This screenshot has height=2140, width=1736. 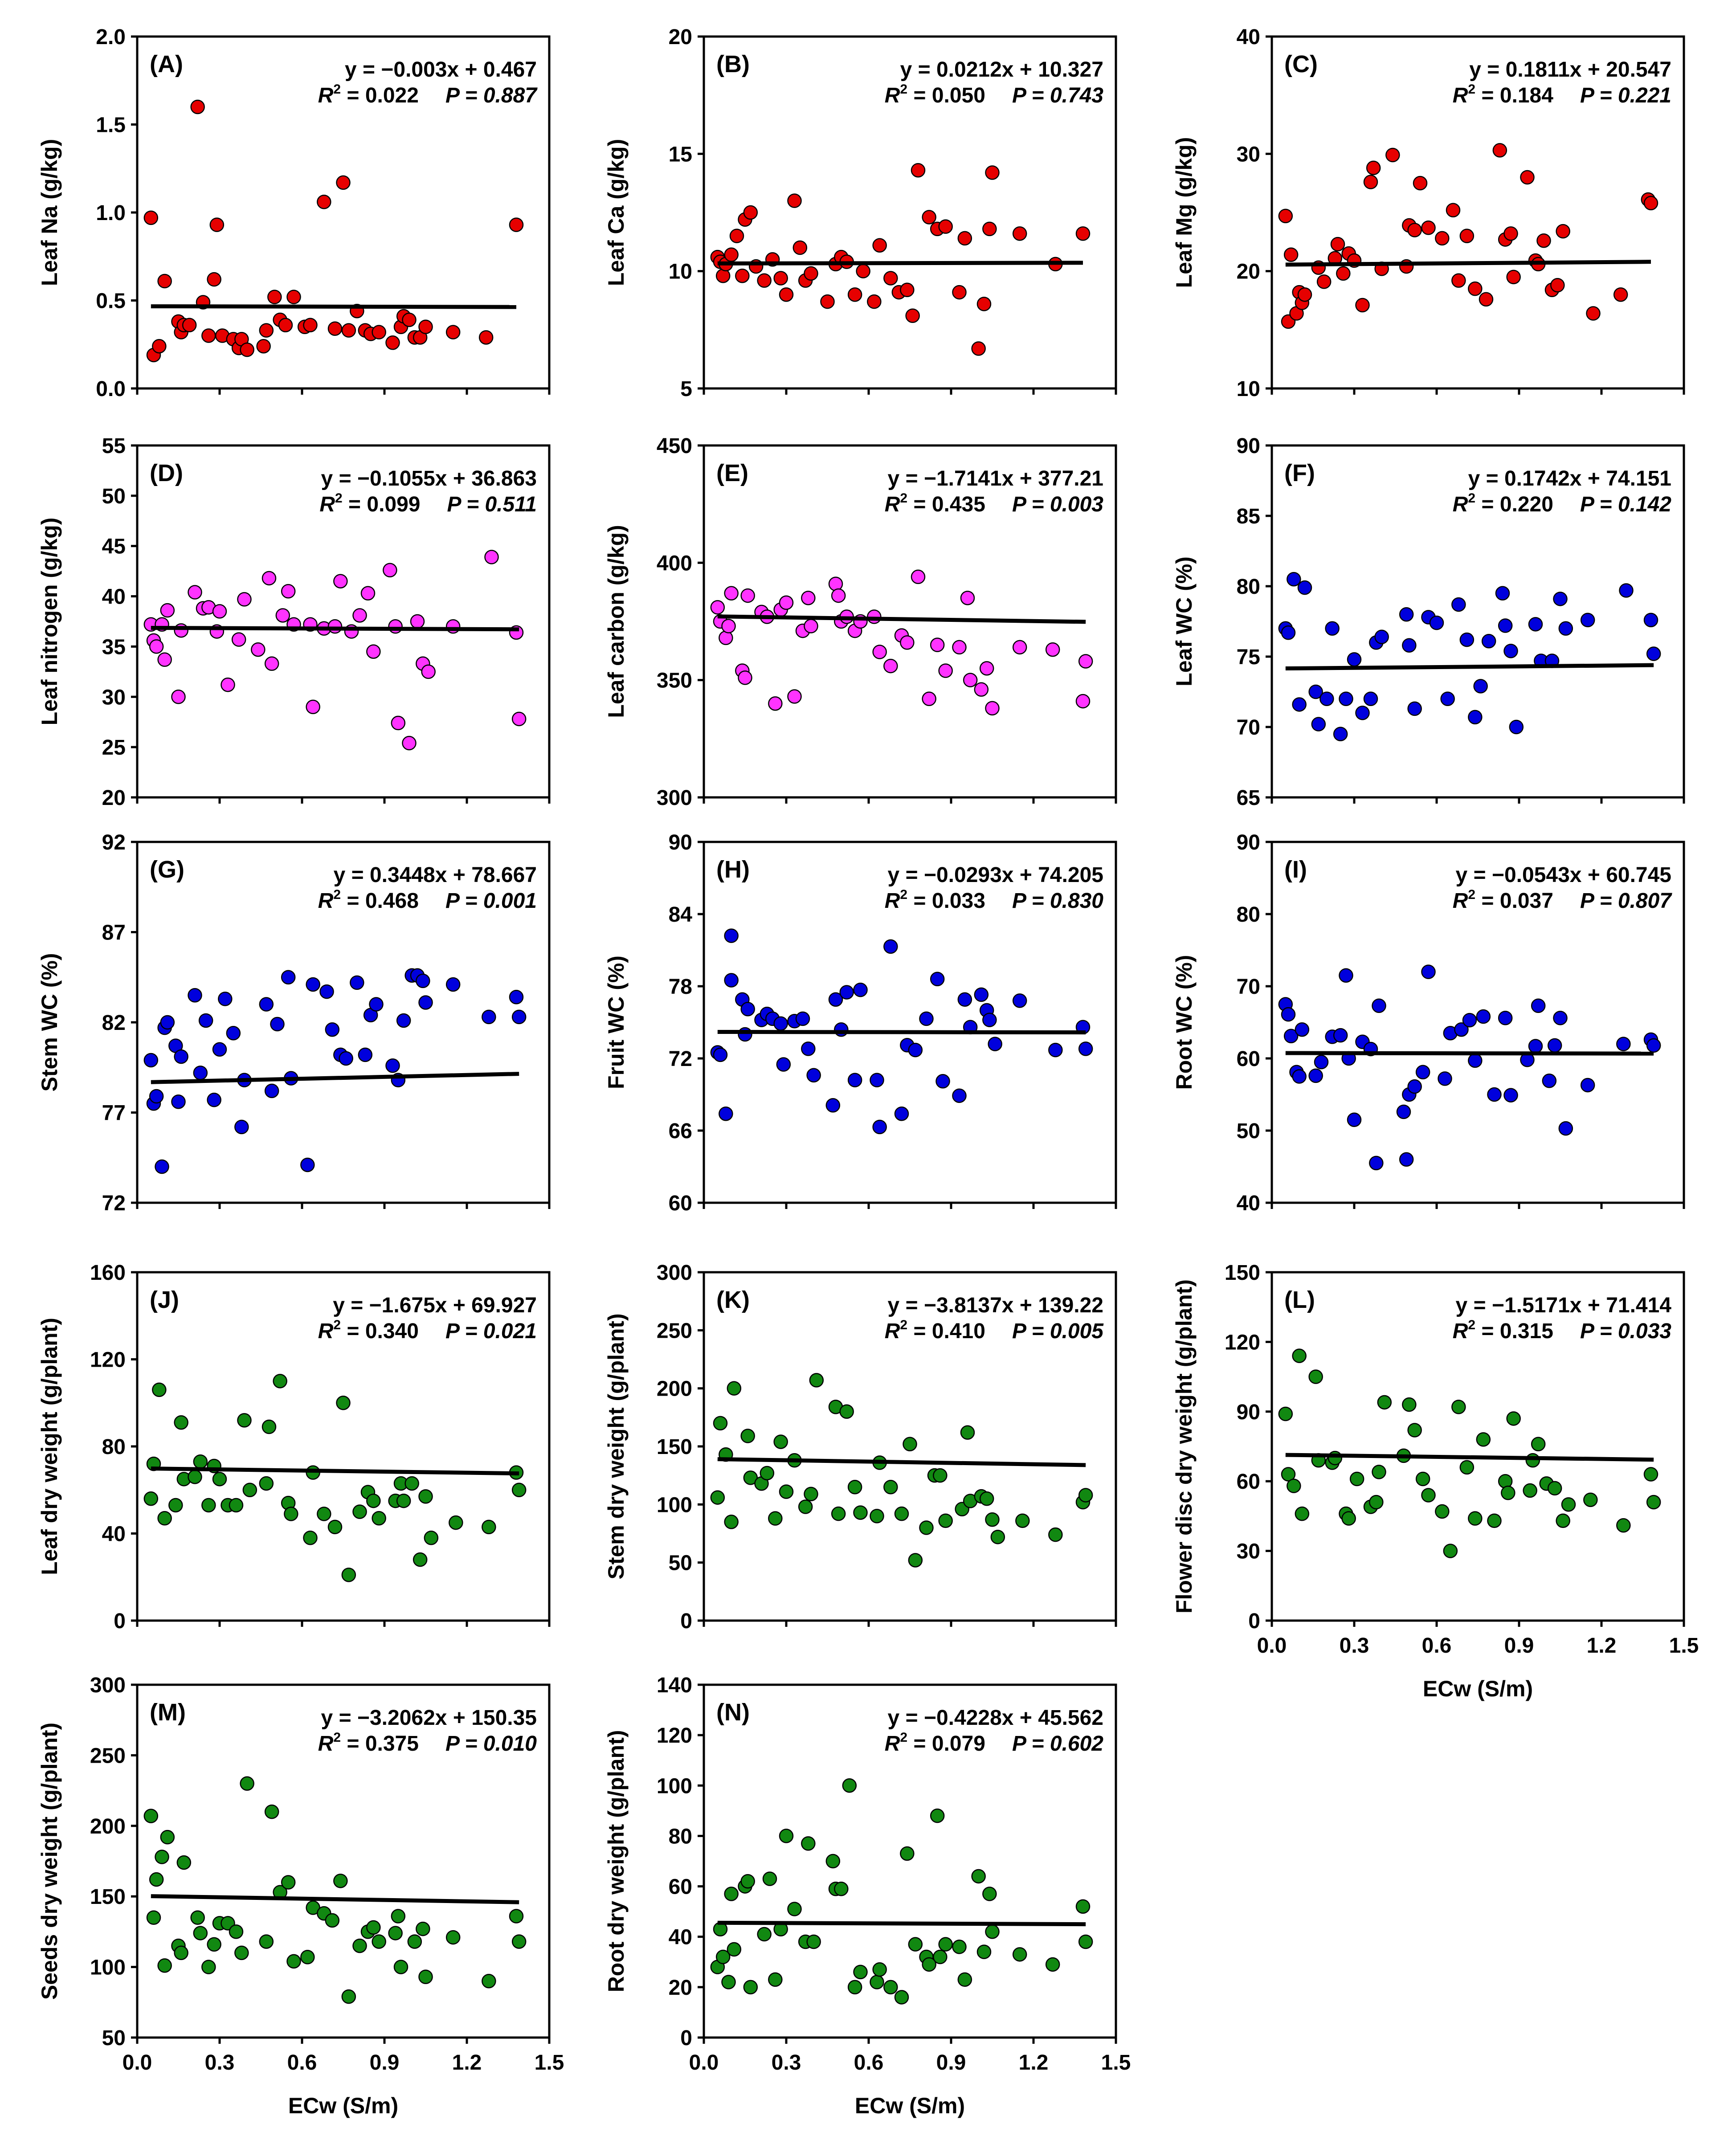 I want to click on y-tick-label: 120, so click(x=674, y=1736).